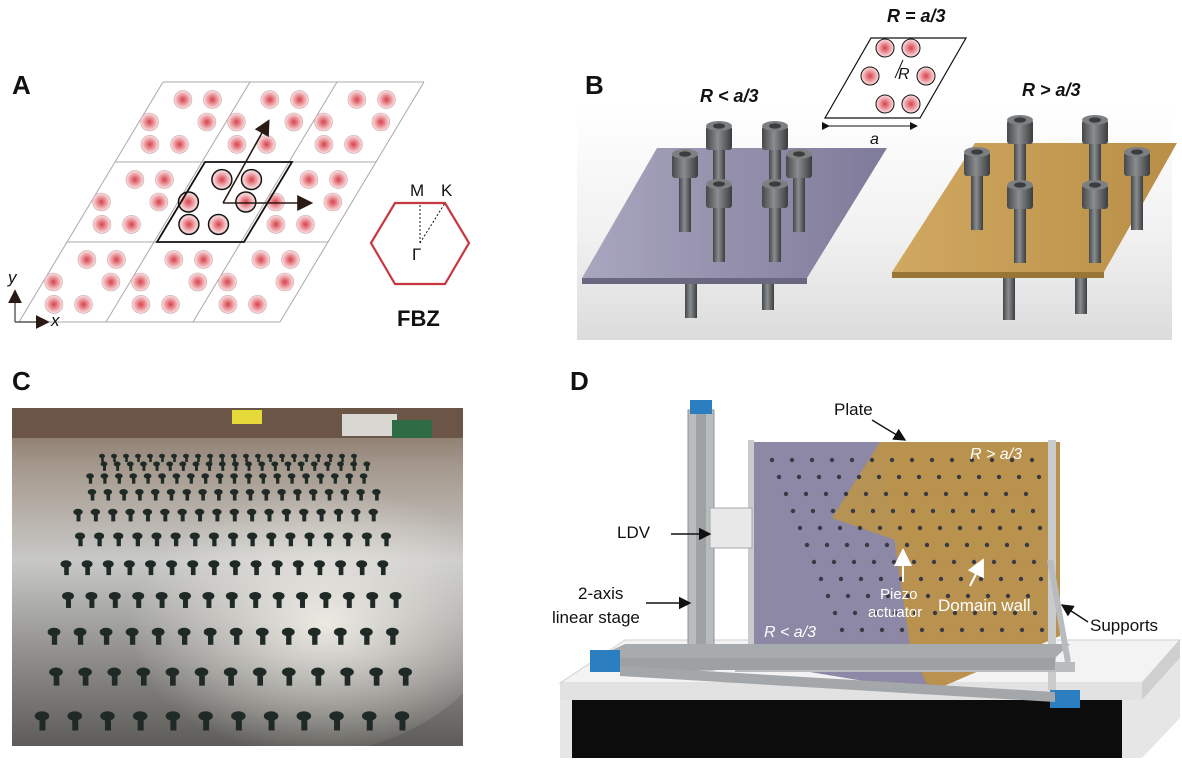  Describe the element at coordinates (594, 85) in the screenshot. I see `panel-letter-b: B` at that location.